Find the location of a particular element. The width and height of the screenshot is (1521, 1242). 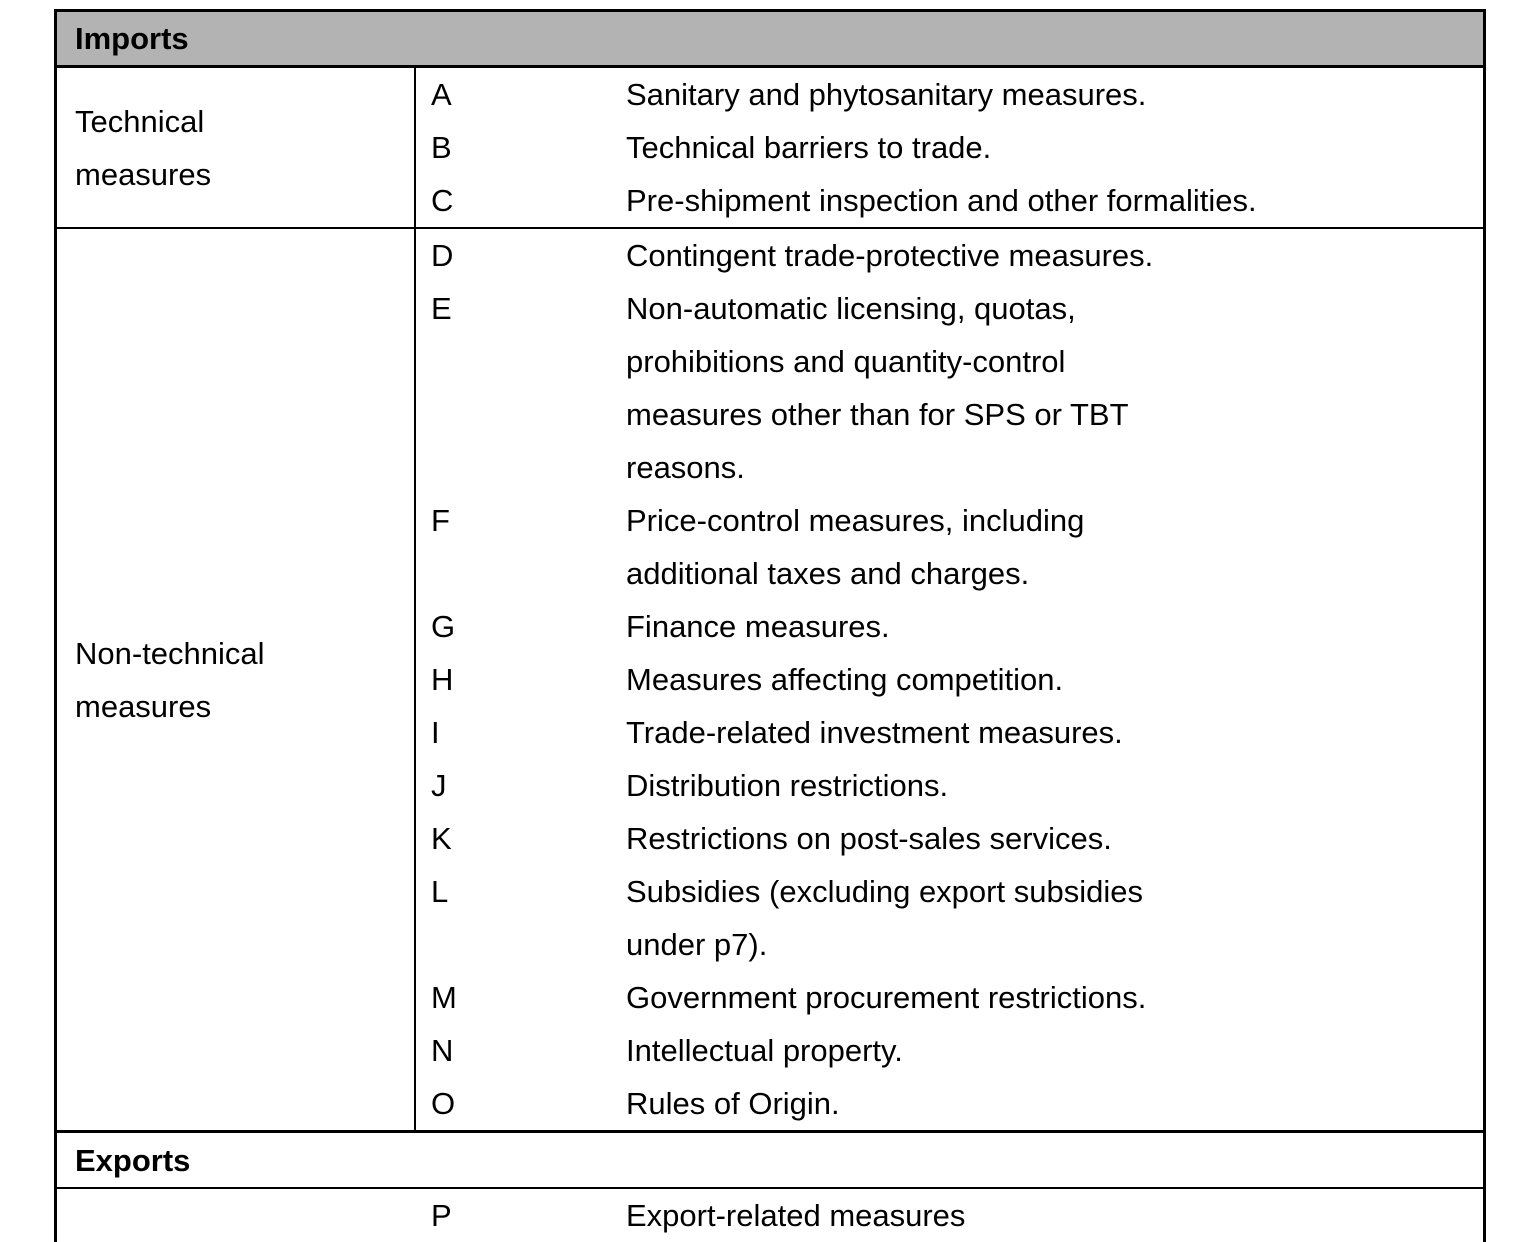

measure-text: Finance measures. is located at coordinates (758, 626).